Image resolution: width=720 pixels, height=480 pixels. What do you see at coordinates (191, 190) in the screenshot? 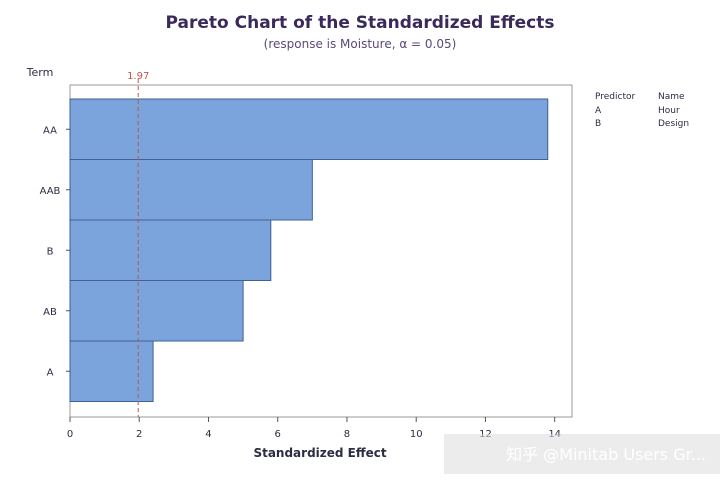
I see `bar-aab` at bounding box center [191, 190].